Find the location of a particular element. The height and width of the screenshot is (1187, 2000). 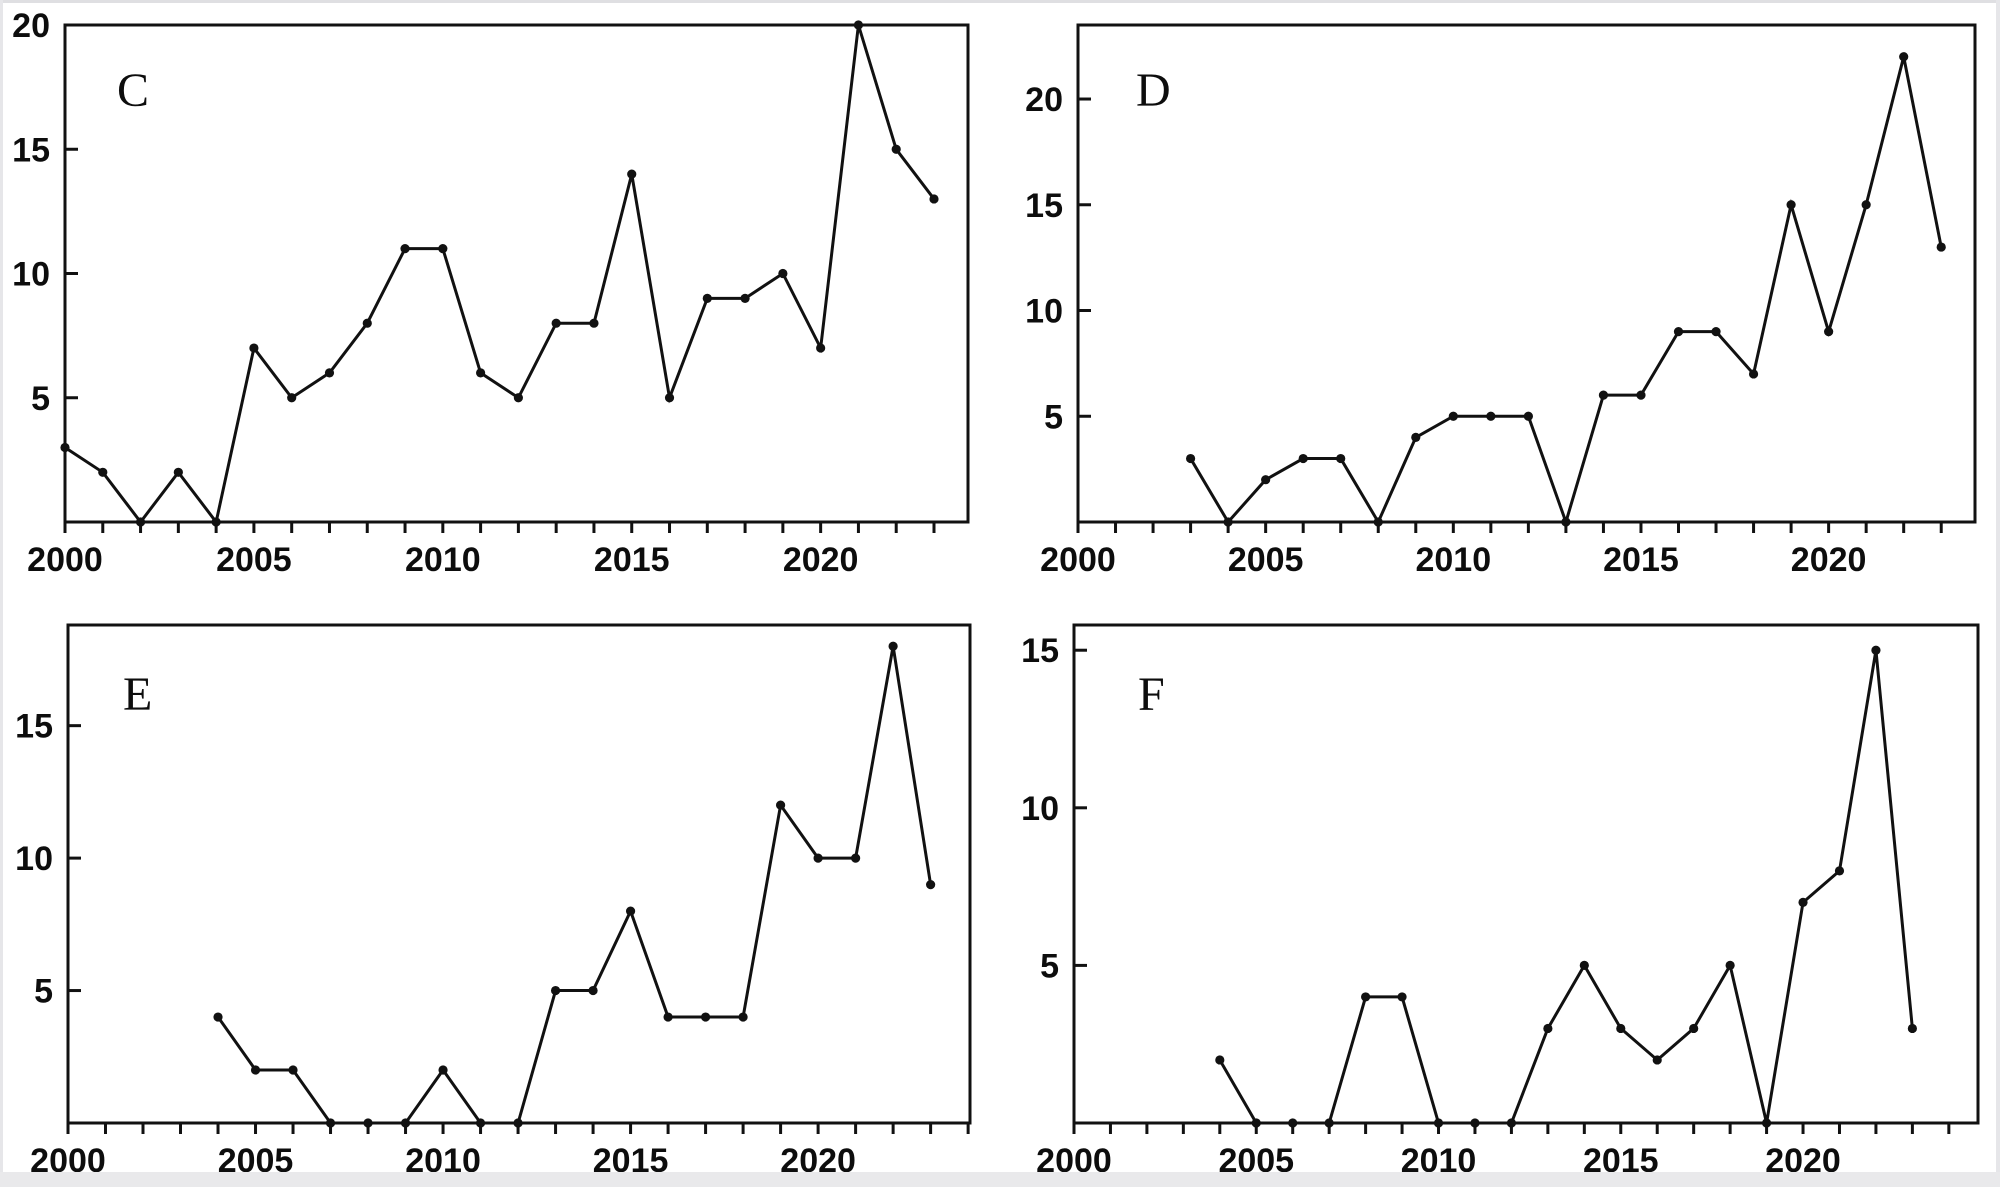

x-axis-tick-label: 2015 is located at coordinates (1641, 560).